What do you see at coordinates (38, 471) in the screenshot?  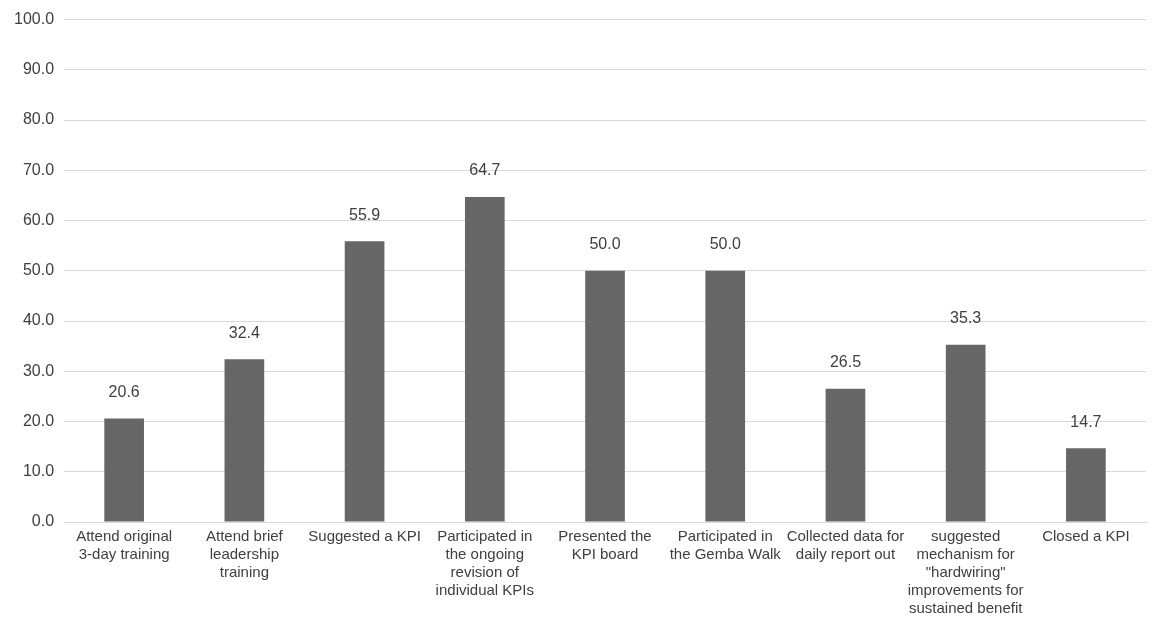 I see `y-tick-label: 10.0` at bounding box center [38, 471].